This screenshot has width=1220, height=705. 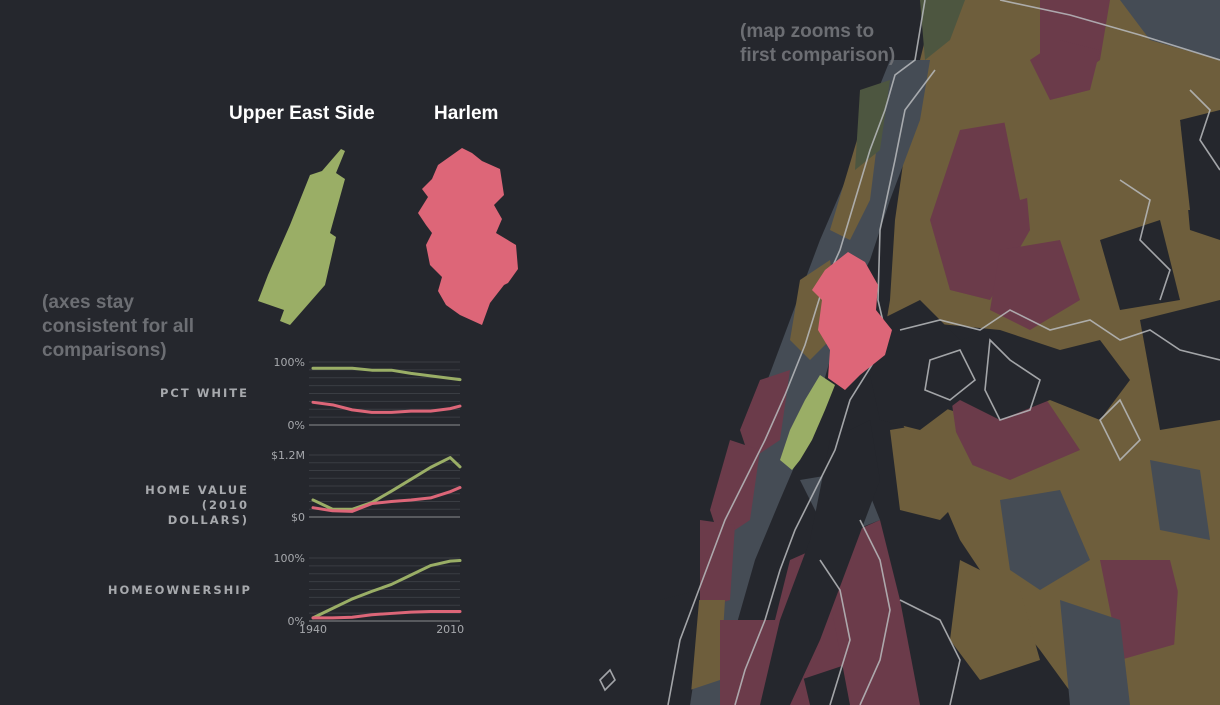 I want to click on x-tick-label: 2010, so click(x=450, y=629).